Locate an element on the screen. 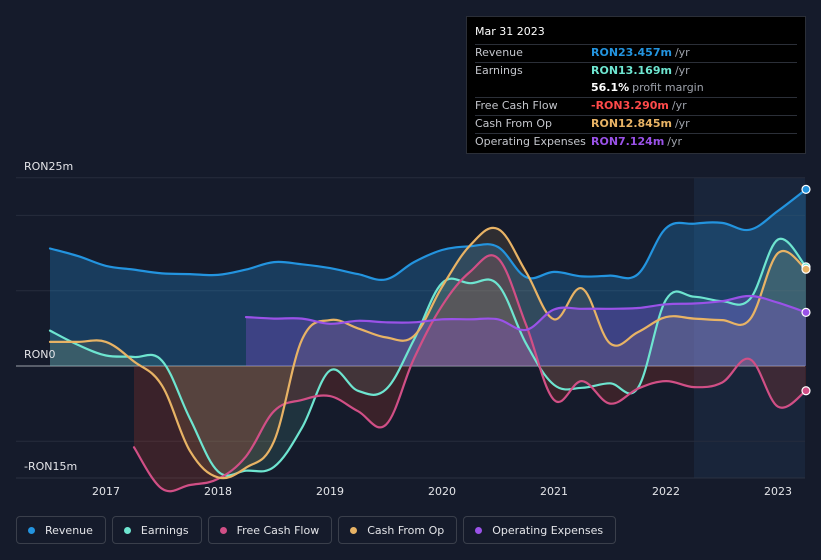  tooltip-label: Revenue is located at coordinates (499, 52).